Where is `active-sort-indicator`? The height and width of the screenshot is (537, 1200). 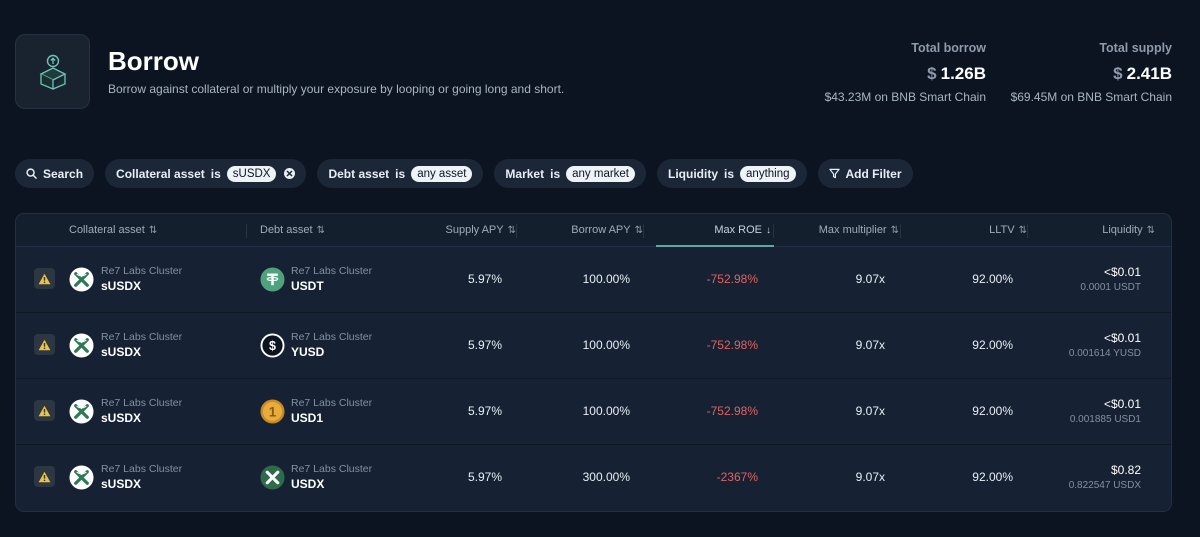
active-sort-indicator is located at coordinates (715, 246).